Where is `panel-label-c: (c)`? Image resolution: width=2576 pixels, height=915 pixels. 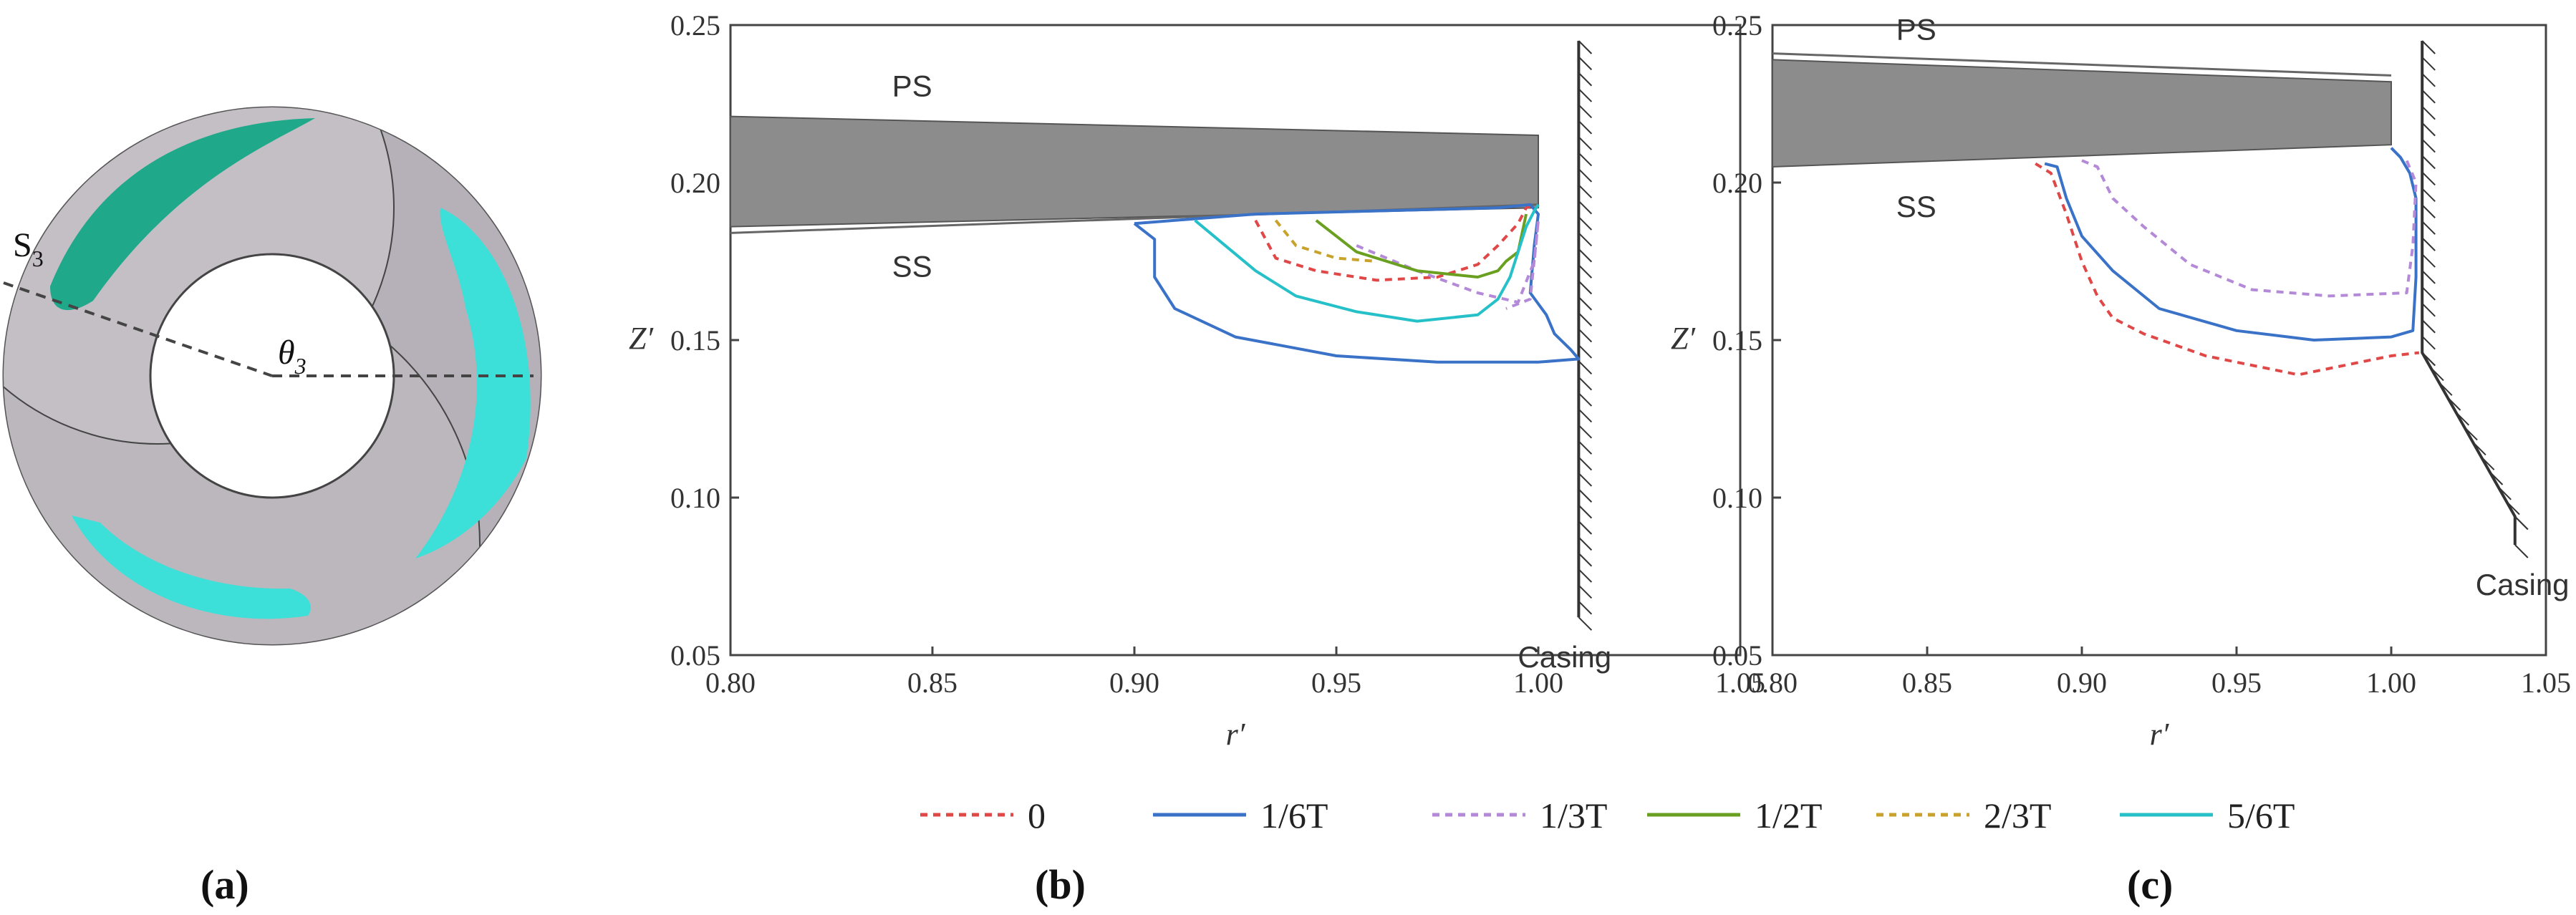 panel-label-c: (c) is located at coordinates (2150, 884).